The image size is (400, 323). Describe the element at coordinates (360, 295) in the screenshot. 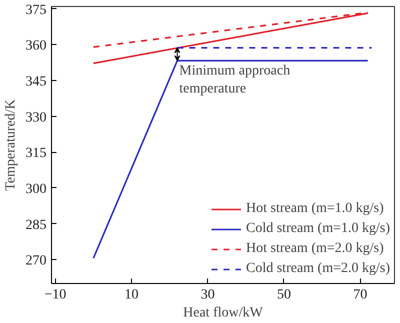

I see `x-tick-label: 70` at that location.